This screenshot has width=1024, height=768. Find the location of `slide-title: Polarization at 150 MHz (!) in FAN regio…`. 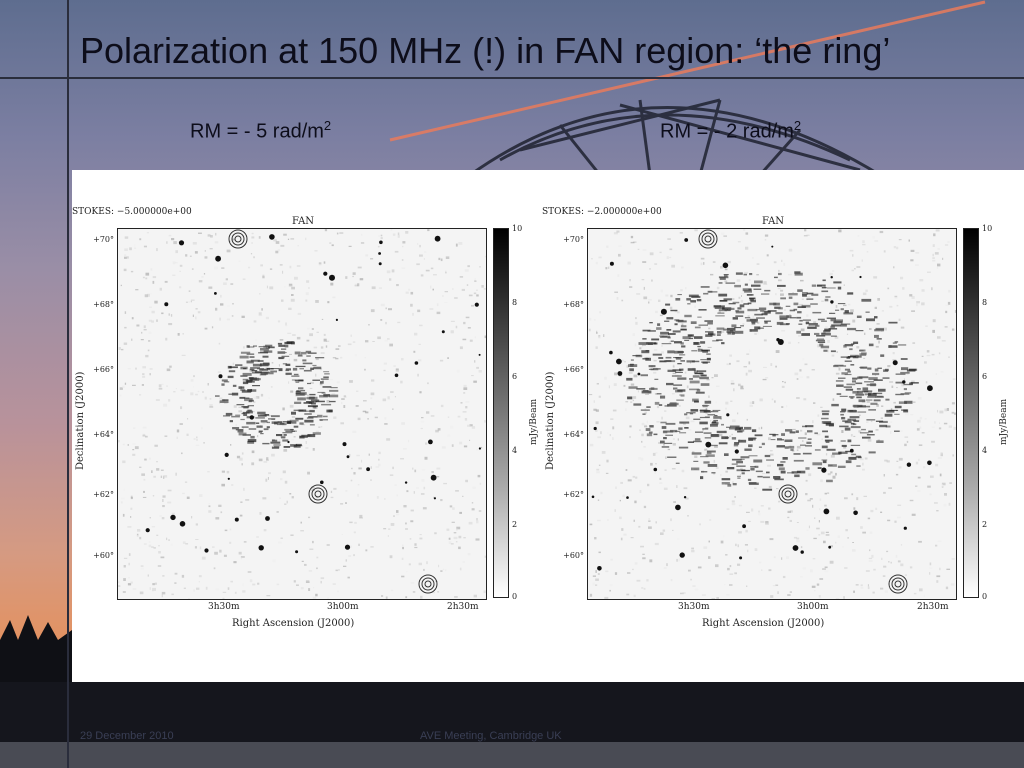

slide-title: Polarization at 150 MHz (!) in FAN regio… is located at coordinates (485, 50).